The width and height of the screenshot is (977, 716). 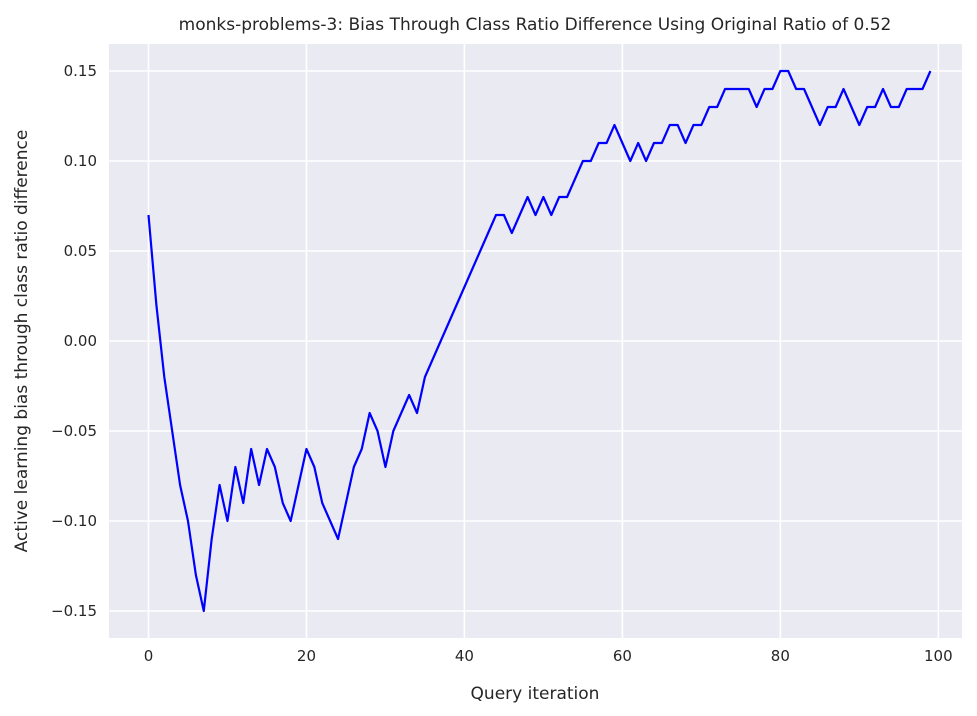 What do you see at coordinates (74, 521) in the screenshot?
I see `y-tick-label: −0.10` at bounding box center [74, 521].